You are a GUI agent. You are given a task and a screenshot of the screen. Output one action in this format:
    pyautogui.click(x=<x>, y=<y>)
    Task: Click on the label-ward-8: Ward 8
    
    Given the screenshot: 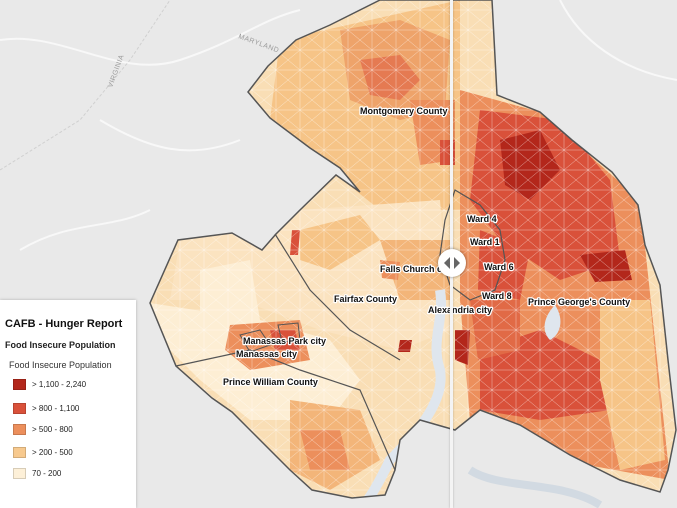 What is the action you would take?
    pyautogui.click(x=497, y=296)
    